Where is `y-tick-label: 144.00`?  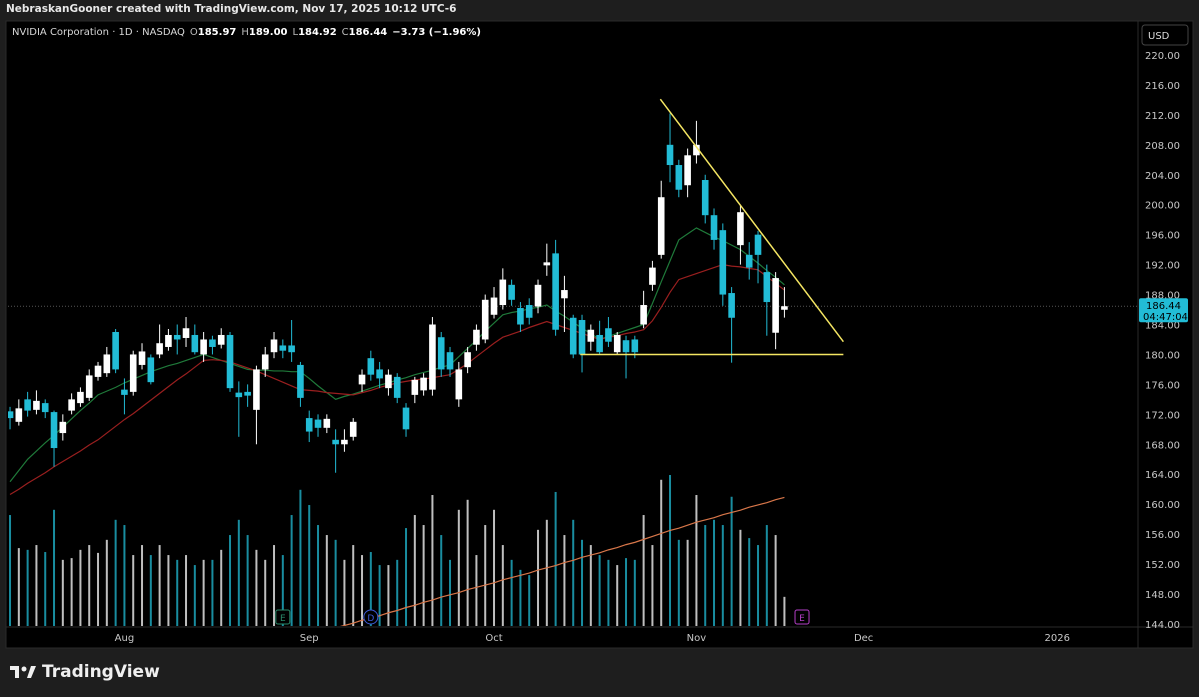
y-tick-label: 144.00 is located at coordinates (1162, 625).